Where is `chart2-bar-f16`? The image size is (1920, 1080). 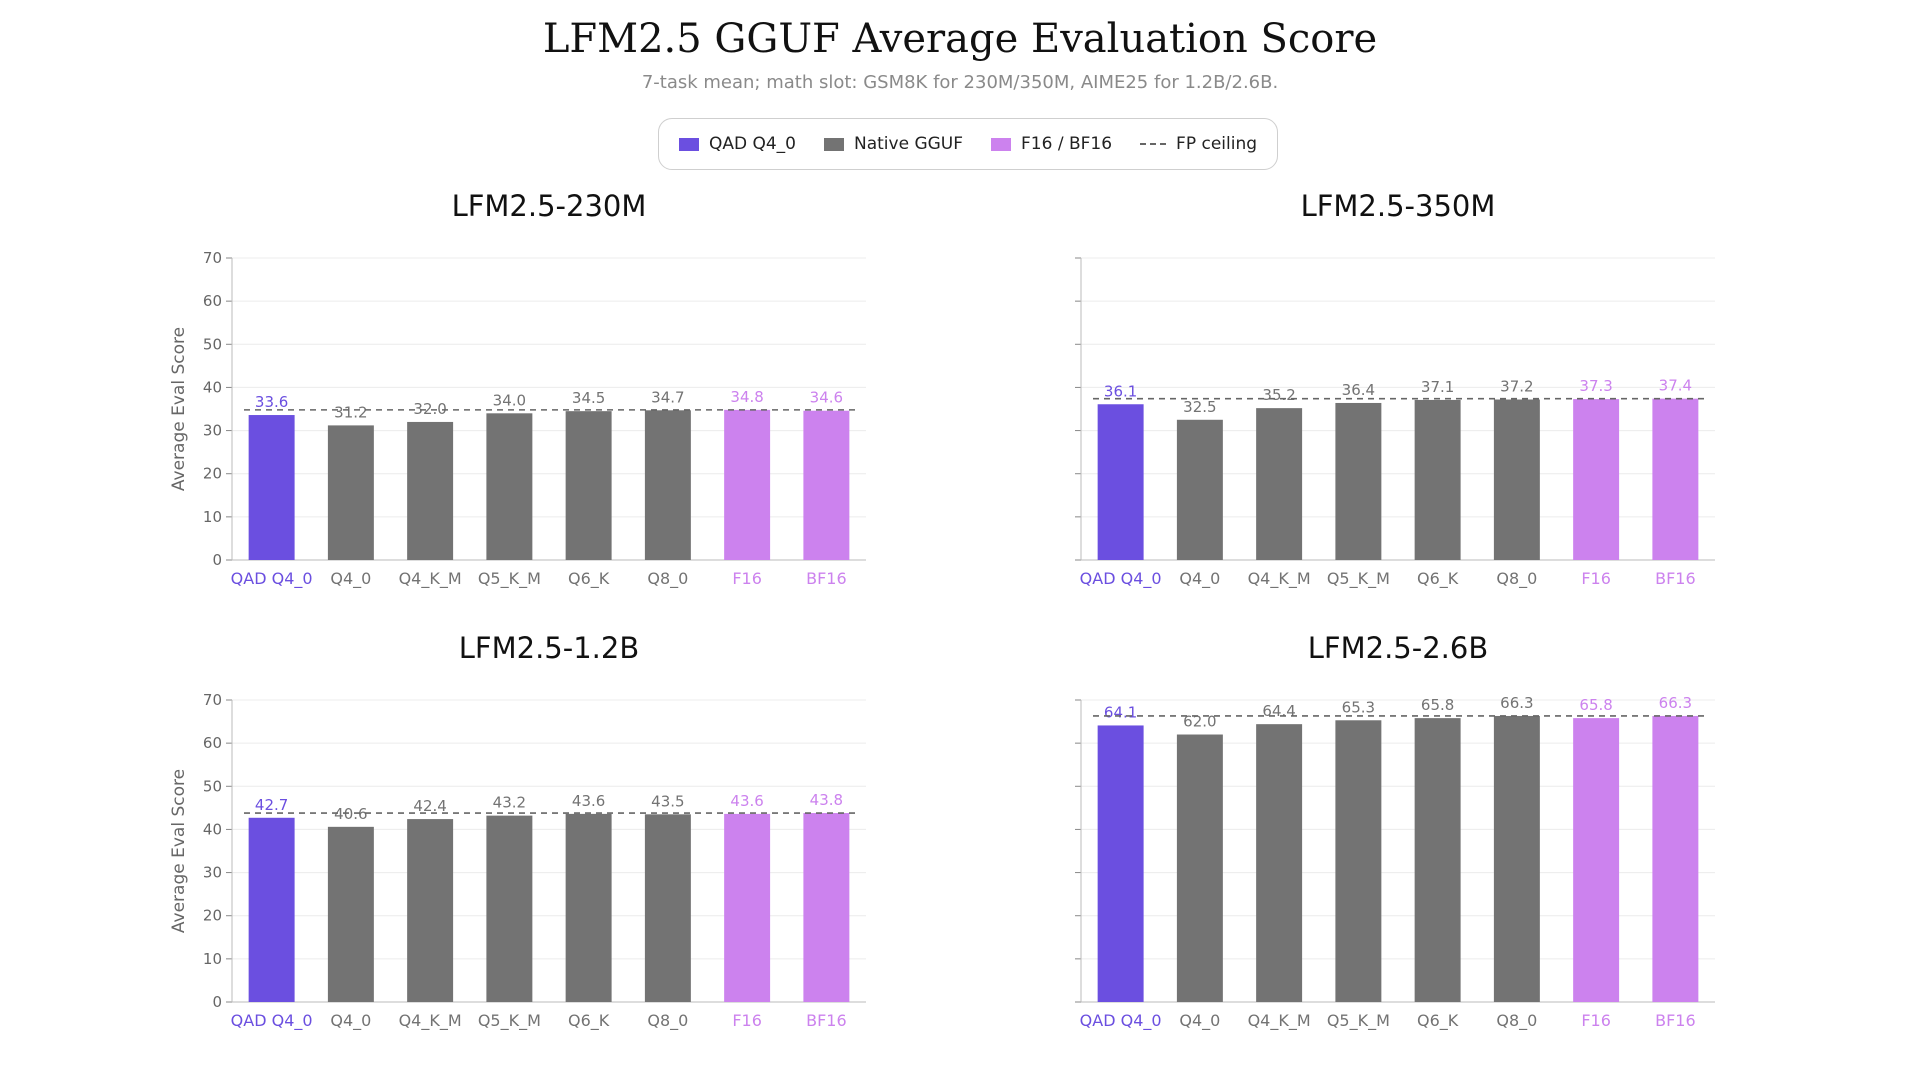
chart2-bar-f16 is located at coordinates (1596, 479).